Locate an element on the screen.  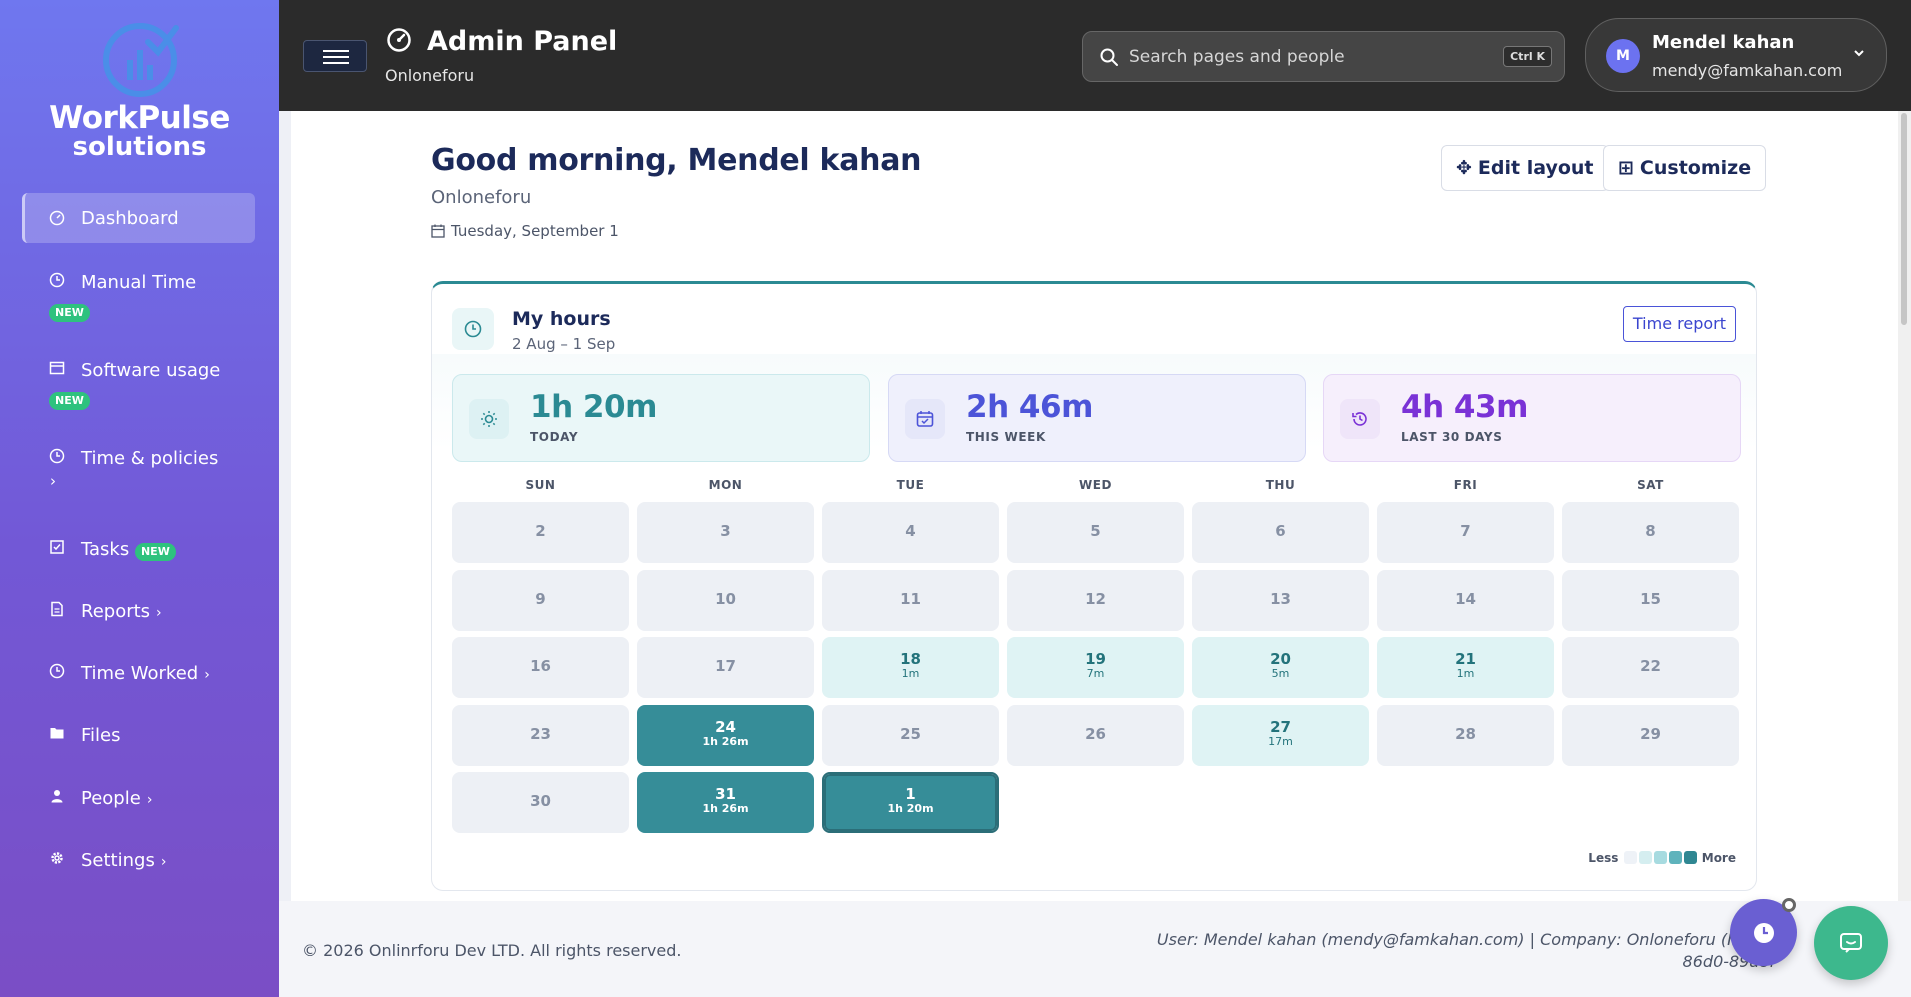
day-number: 18 is located at coordinates (910, 659).